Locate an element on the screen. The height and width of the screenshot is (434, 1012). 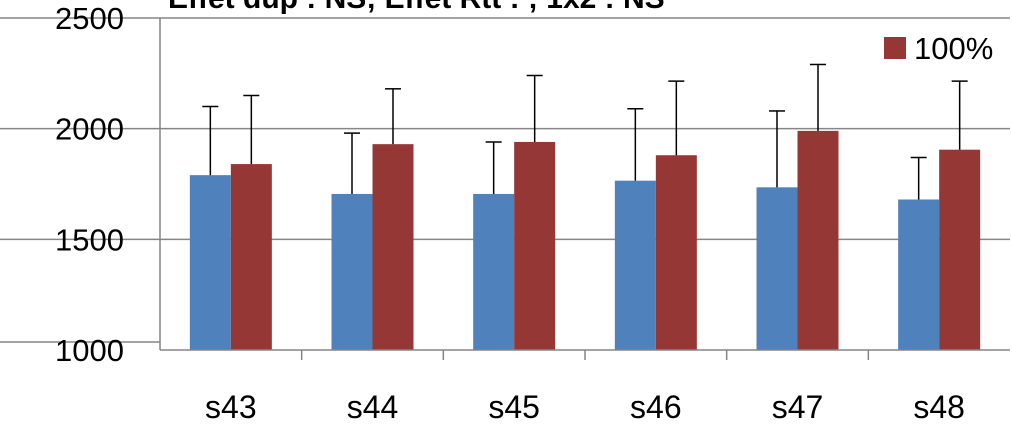
legend-label: 100% is located at coordinates (953, 48).